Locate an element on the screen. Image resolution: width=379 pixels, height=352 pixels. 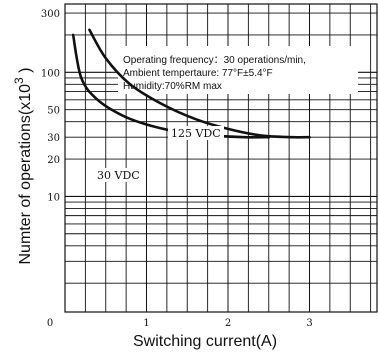
annotation-background is located at coordinates (238, 70).